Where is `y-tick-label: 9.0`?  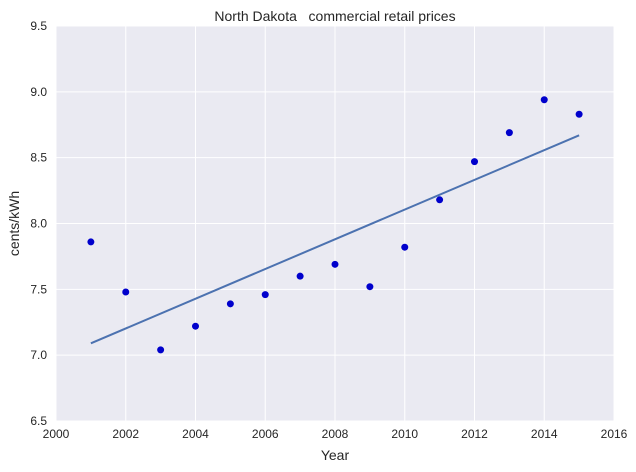
y-tick-label: 9.0 is located at coordinates (38, 92).